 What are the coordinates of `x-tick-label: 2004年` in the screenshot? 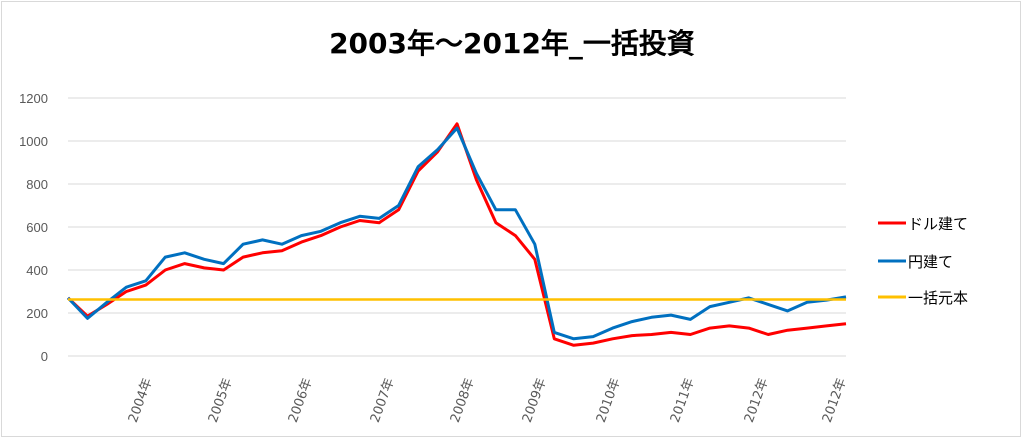 It's located at (141, 400).